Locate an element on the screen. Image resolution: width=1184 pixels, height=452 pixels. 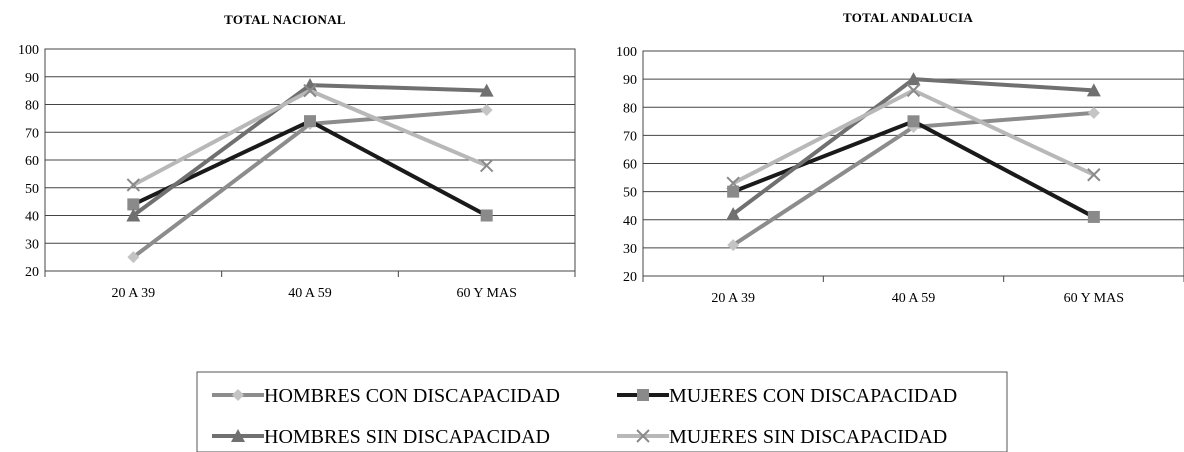
legend-item: MUJERES SIN DISCAPACIDAD is located at coordinates (782, 437).